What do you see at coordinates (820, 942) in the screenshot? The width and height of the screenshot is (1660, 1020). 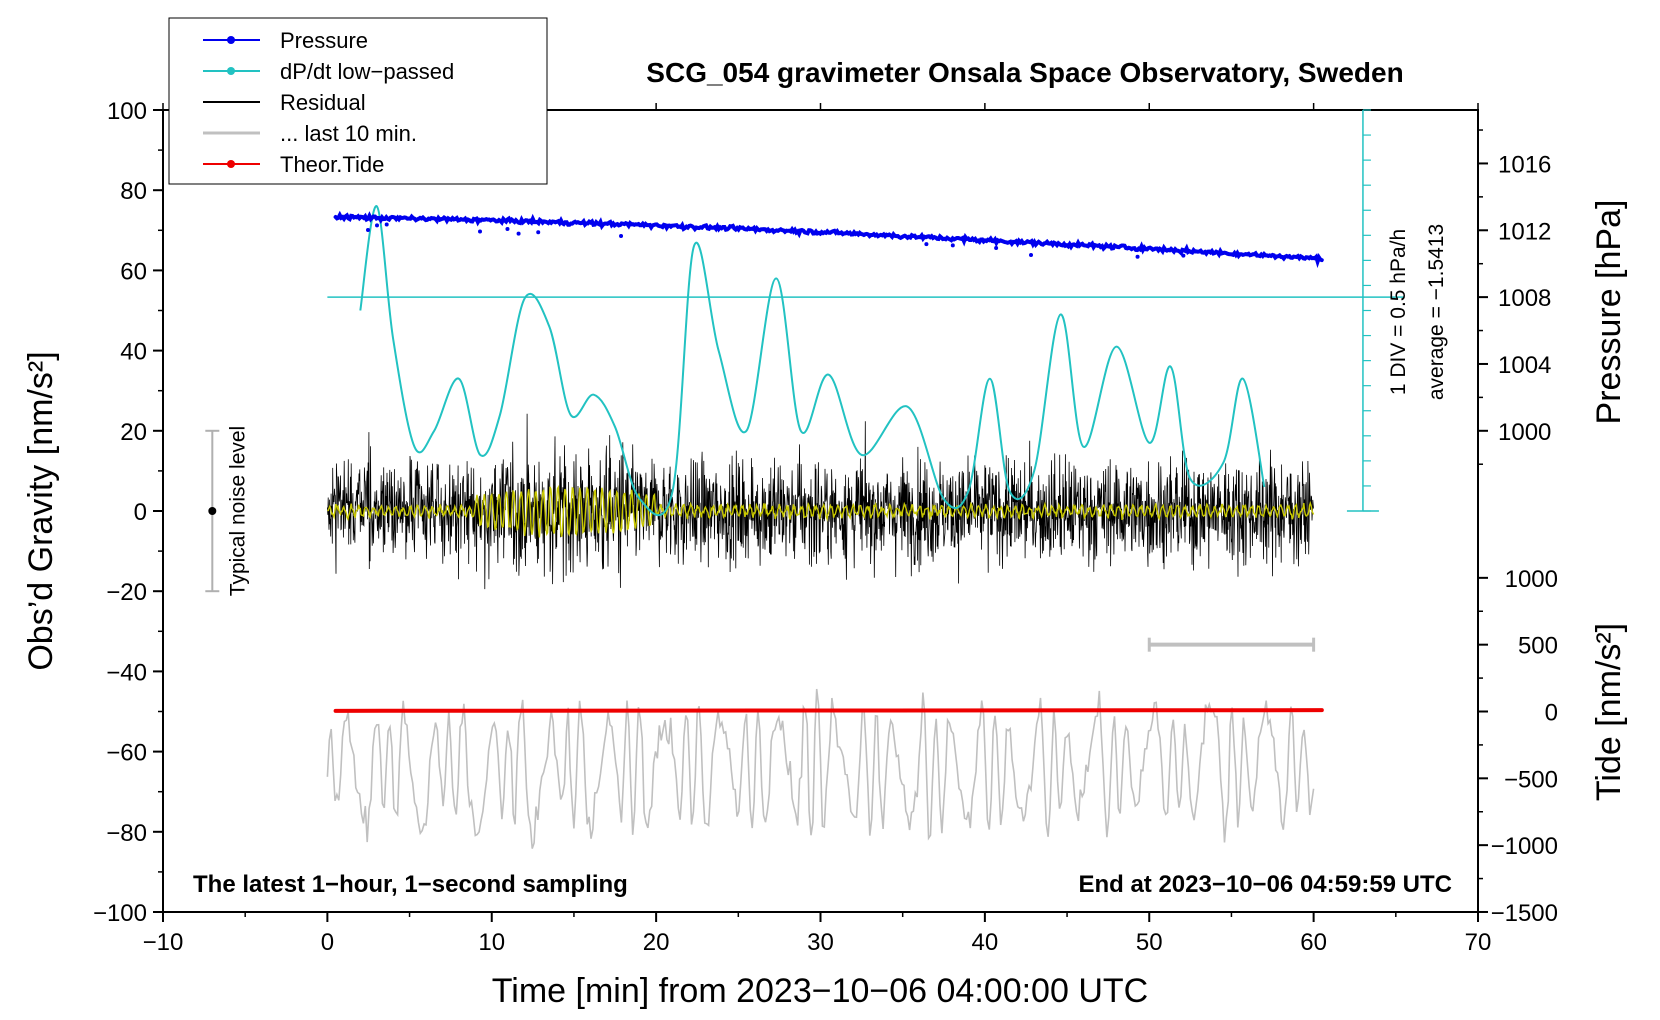 I see `x-tick-label: 30` at bounding box center [820, 942].